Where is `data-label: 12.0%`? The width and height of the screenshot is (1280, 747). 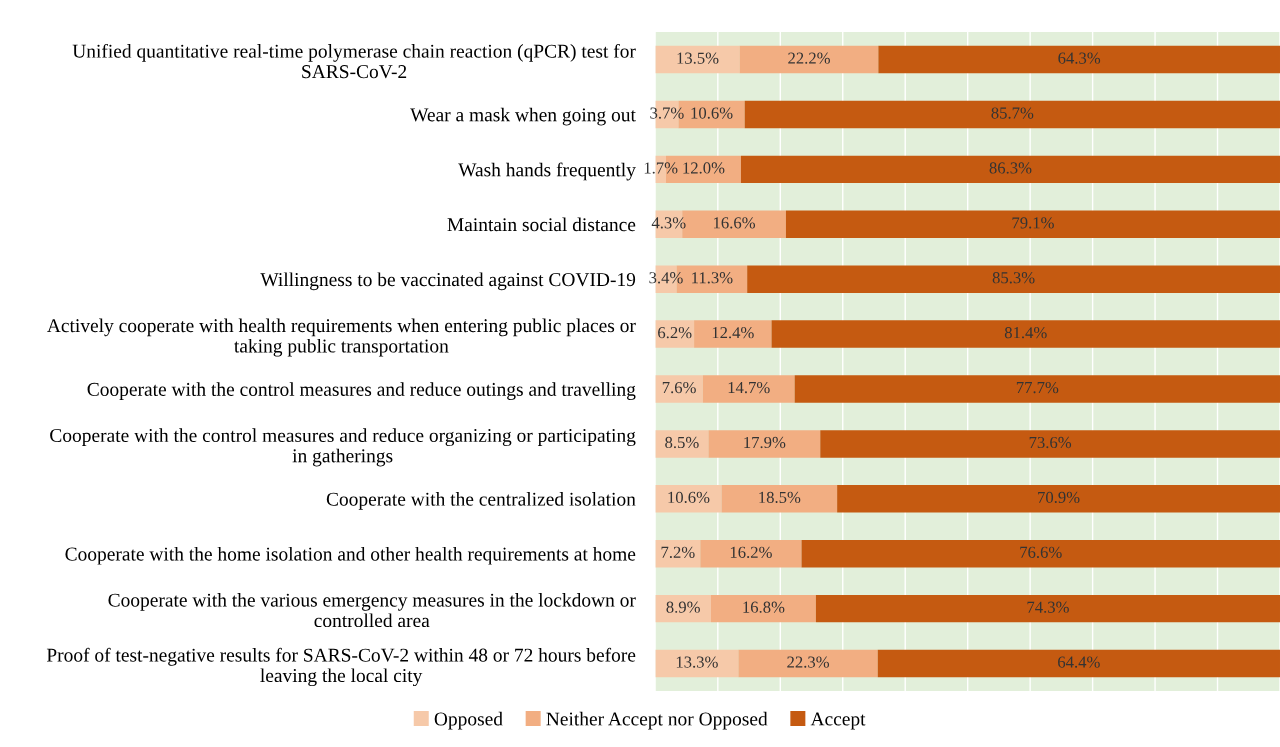
data-label: 12.0% is located at coordinates (704, 168).